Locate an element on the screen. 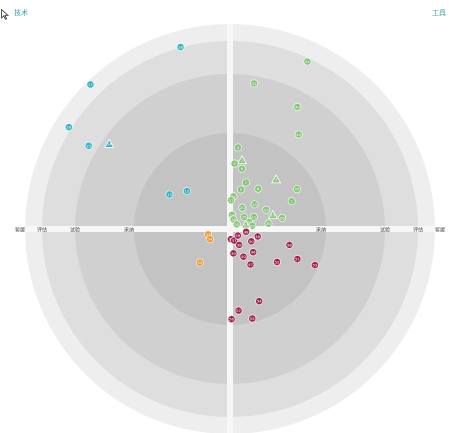  blip-39: 39 is located at coordinates (233, 253).